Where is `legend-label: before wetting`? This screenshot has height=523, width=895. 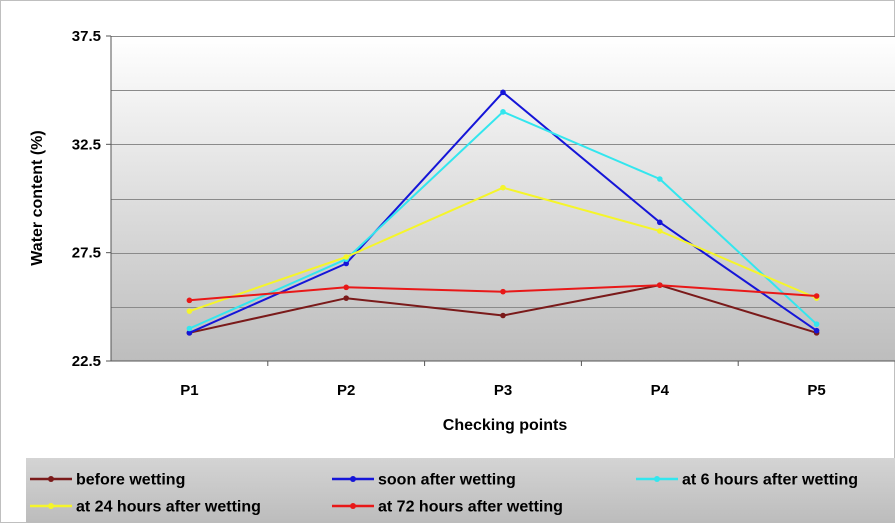 legend-label: before wetting is located at coordinates (130, 480).